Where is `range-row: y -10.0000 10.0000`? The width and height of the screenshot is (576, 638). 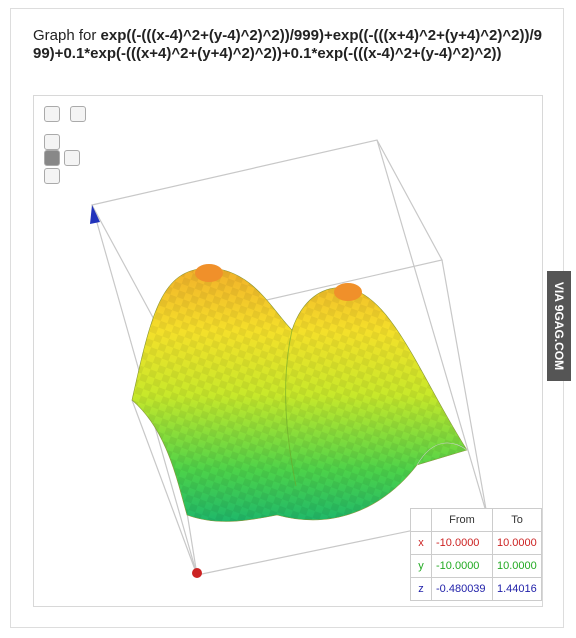 range-row: y -10.0000 10.0000 is located at coordinates (476, 566).